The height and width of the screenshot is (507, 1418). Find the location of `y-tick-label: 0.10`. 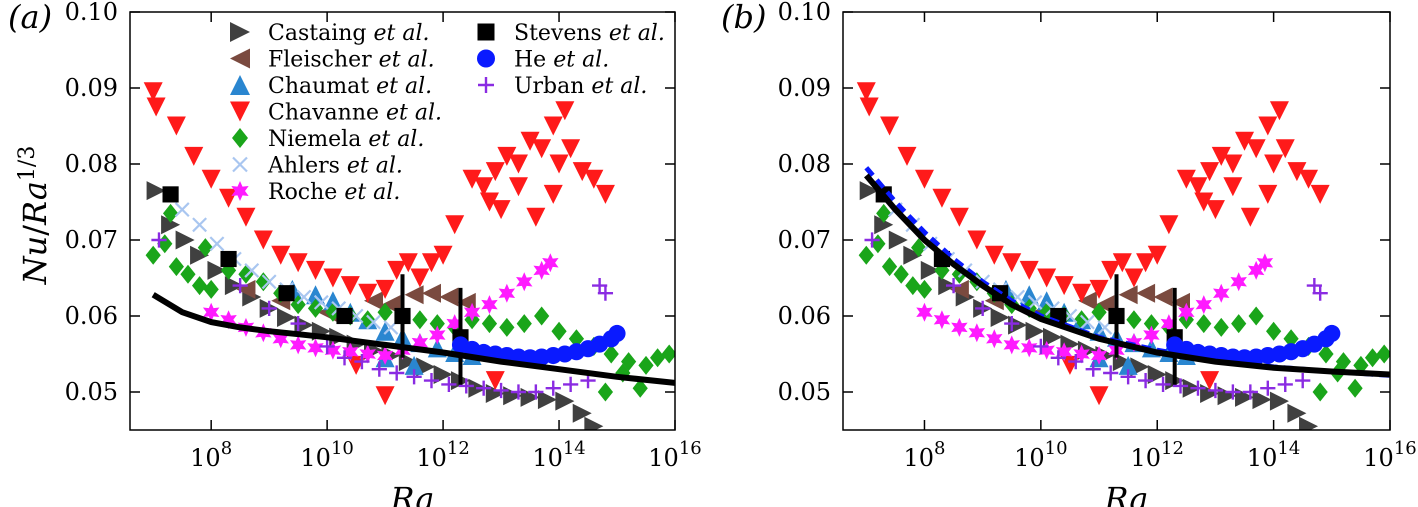

y-tick-label: 0.10 is located at coordinates (91, 13).